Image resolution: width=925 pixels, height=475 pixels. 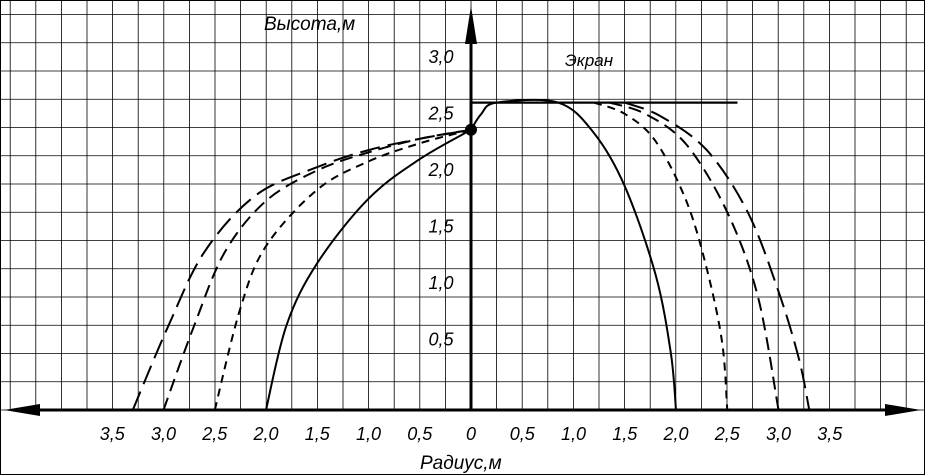 I want to click on y-tick-label: 3,0, so click(x=440, y=57).